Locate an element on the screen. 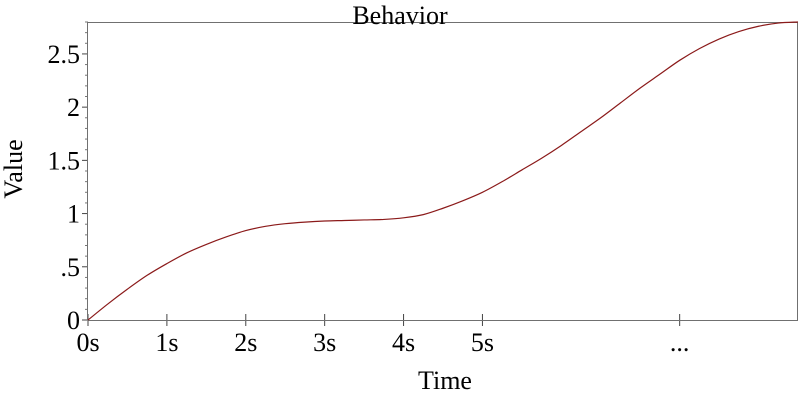 The image size is (800, 400). y-tick-label: 2 is located at coordinates (73, 107).